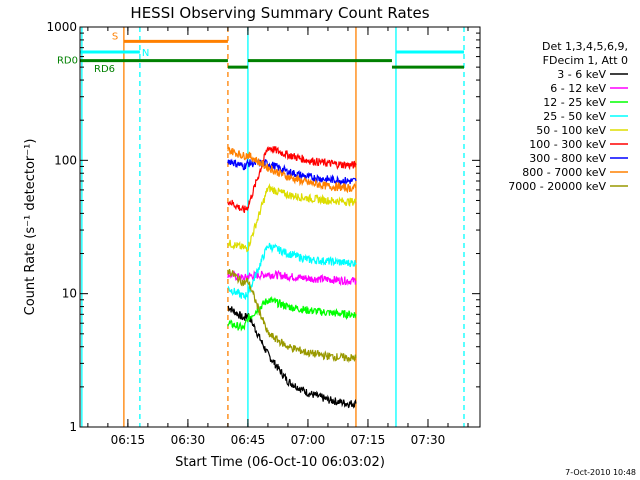 Image resolution: width=640 pixels, height=480 pixels. Describe the element at coordinates (248, 440) in the screenshot. I see `x-tick-label-2: 06:45` at that location.